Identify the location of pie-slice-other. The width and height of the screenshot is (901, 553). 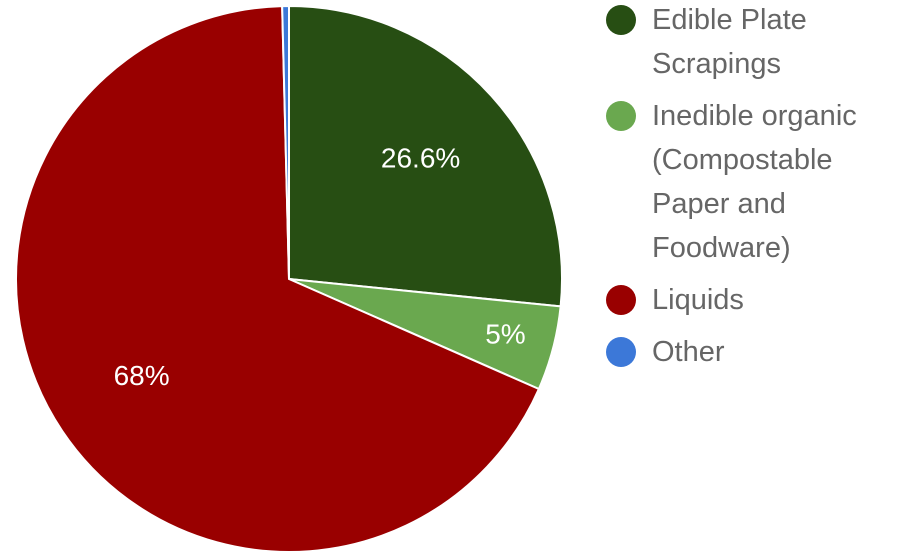
(285, 142).